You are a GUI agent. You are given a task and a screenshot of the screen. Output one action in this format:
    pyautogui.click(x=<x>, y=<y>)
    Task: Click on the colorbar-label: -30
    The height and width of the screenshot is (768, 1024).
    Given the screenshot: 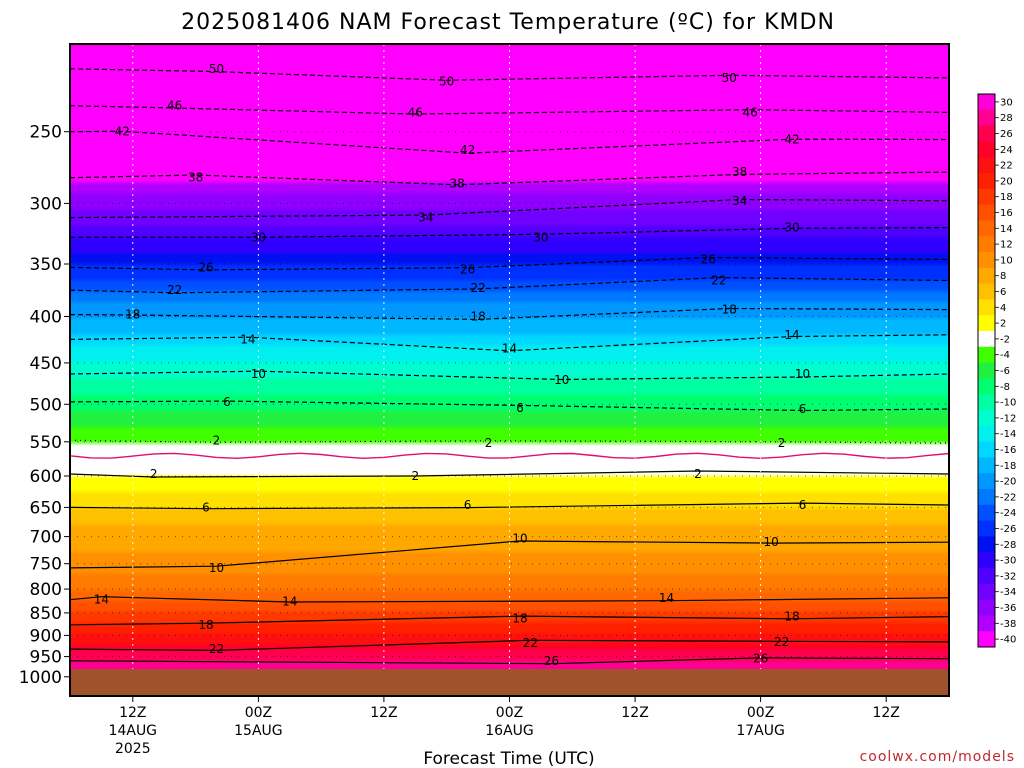 What is the action you would take?
    pyautogui.click(x=1008, y=561)
    